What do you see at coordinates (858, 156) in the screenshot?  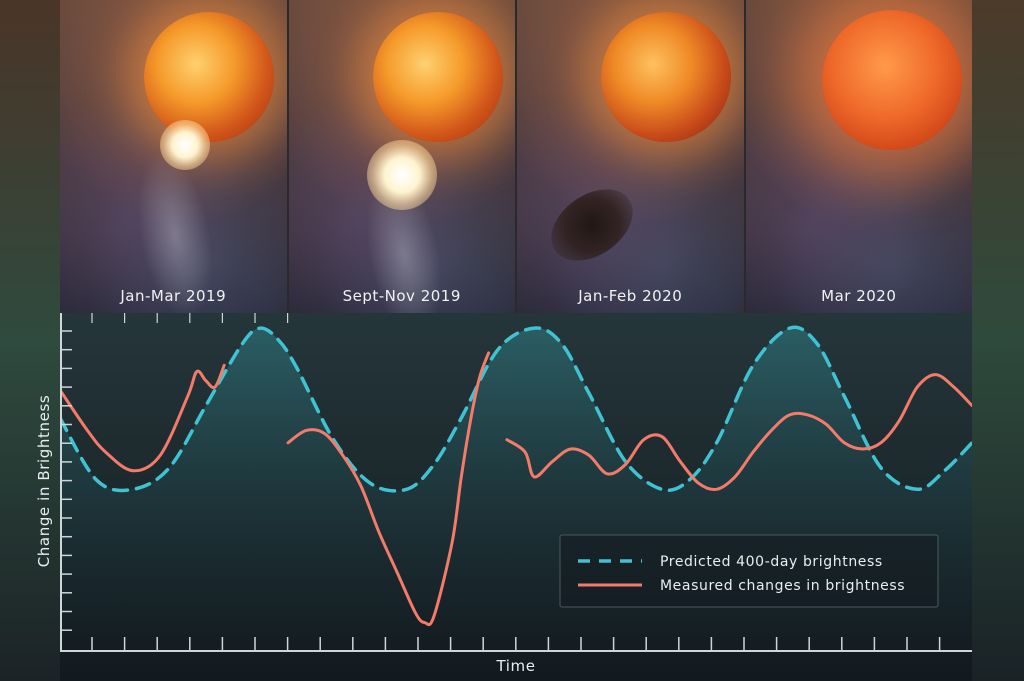 I see `panel-4: Mar 2020` at bounding box center [858, 156].